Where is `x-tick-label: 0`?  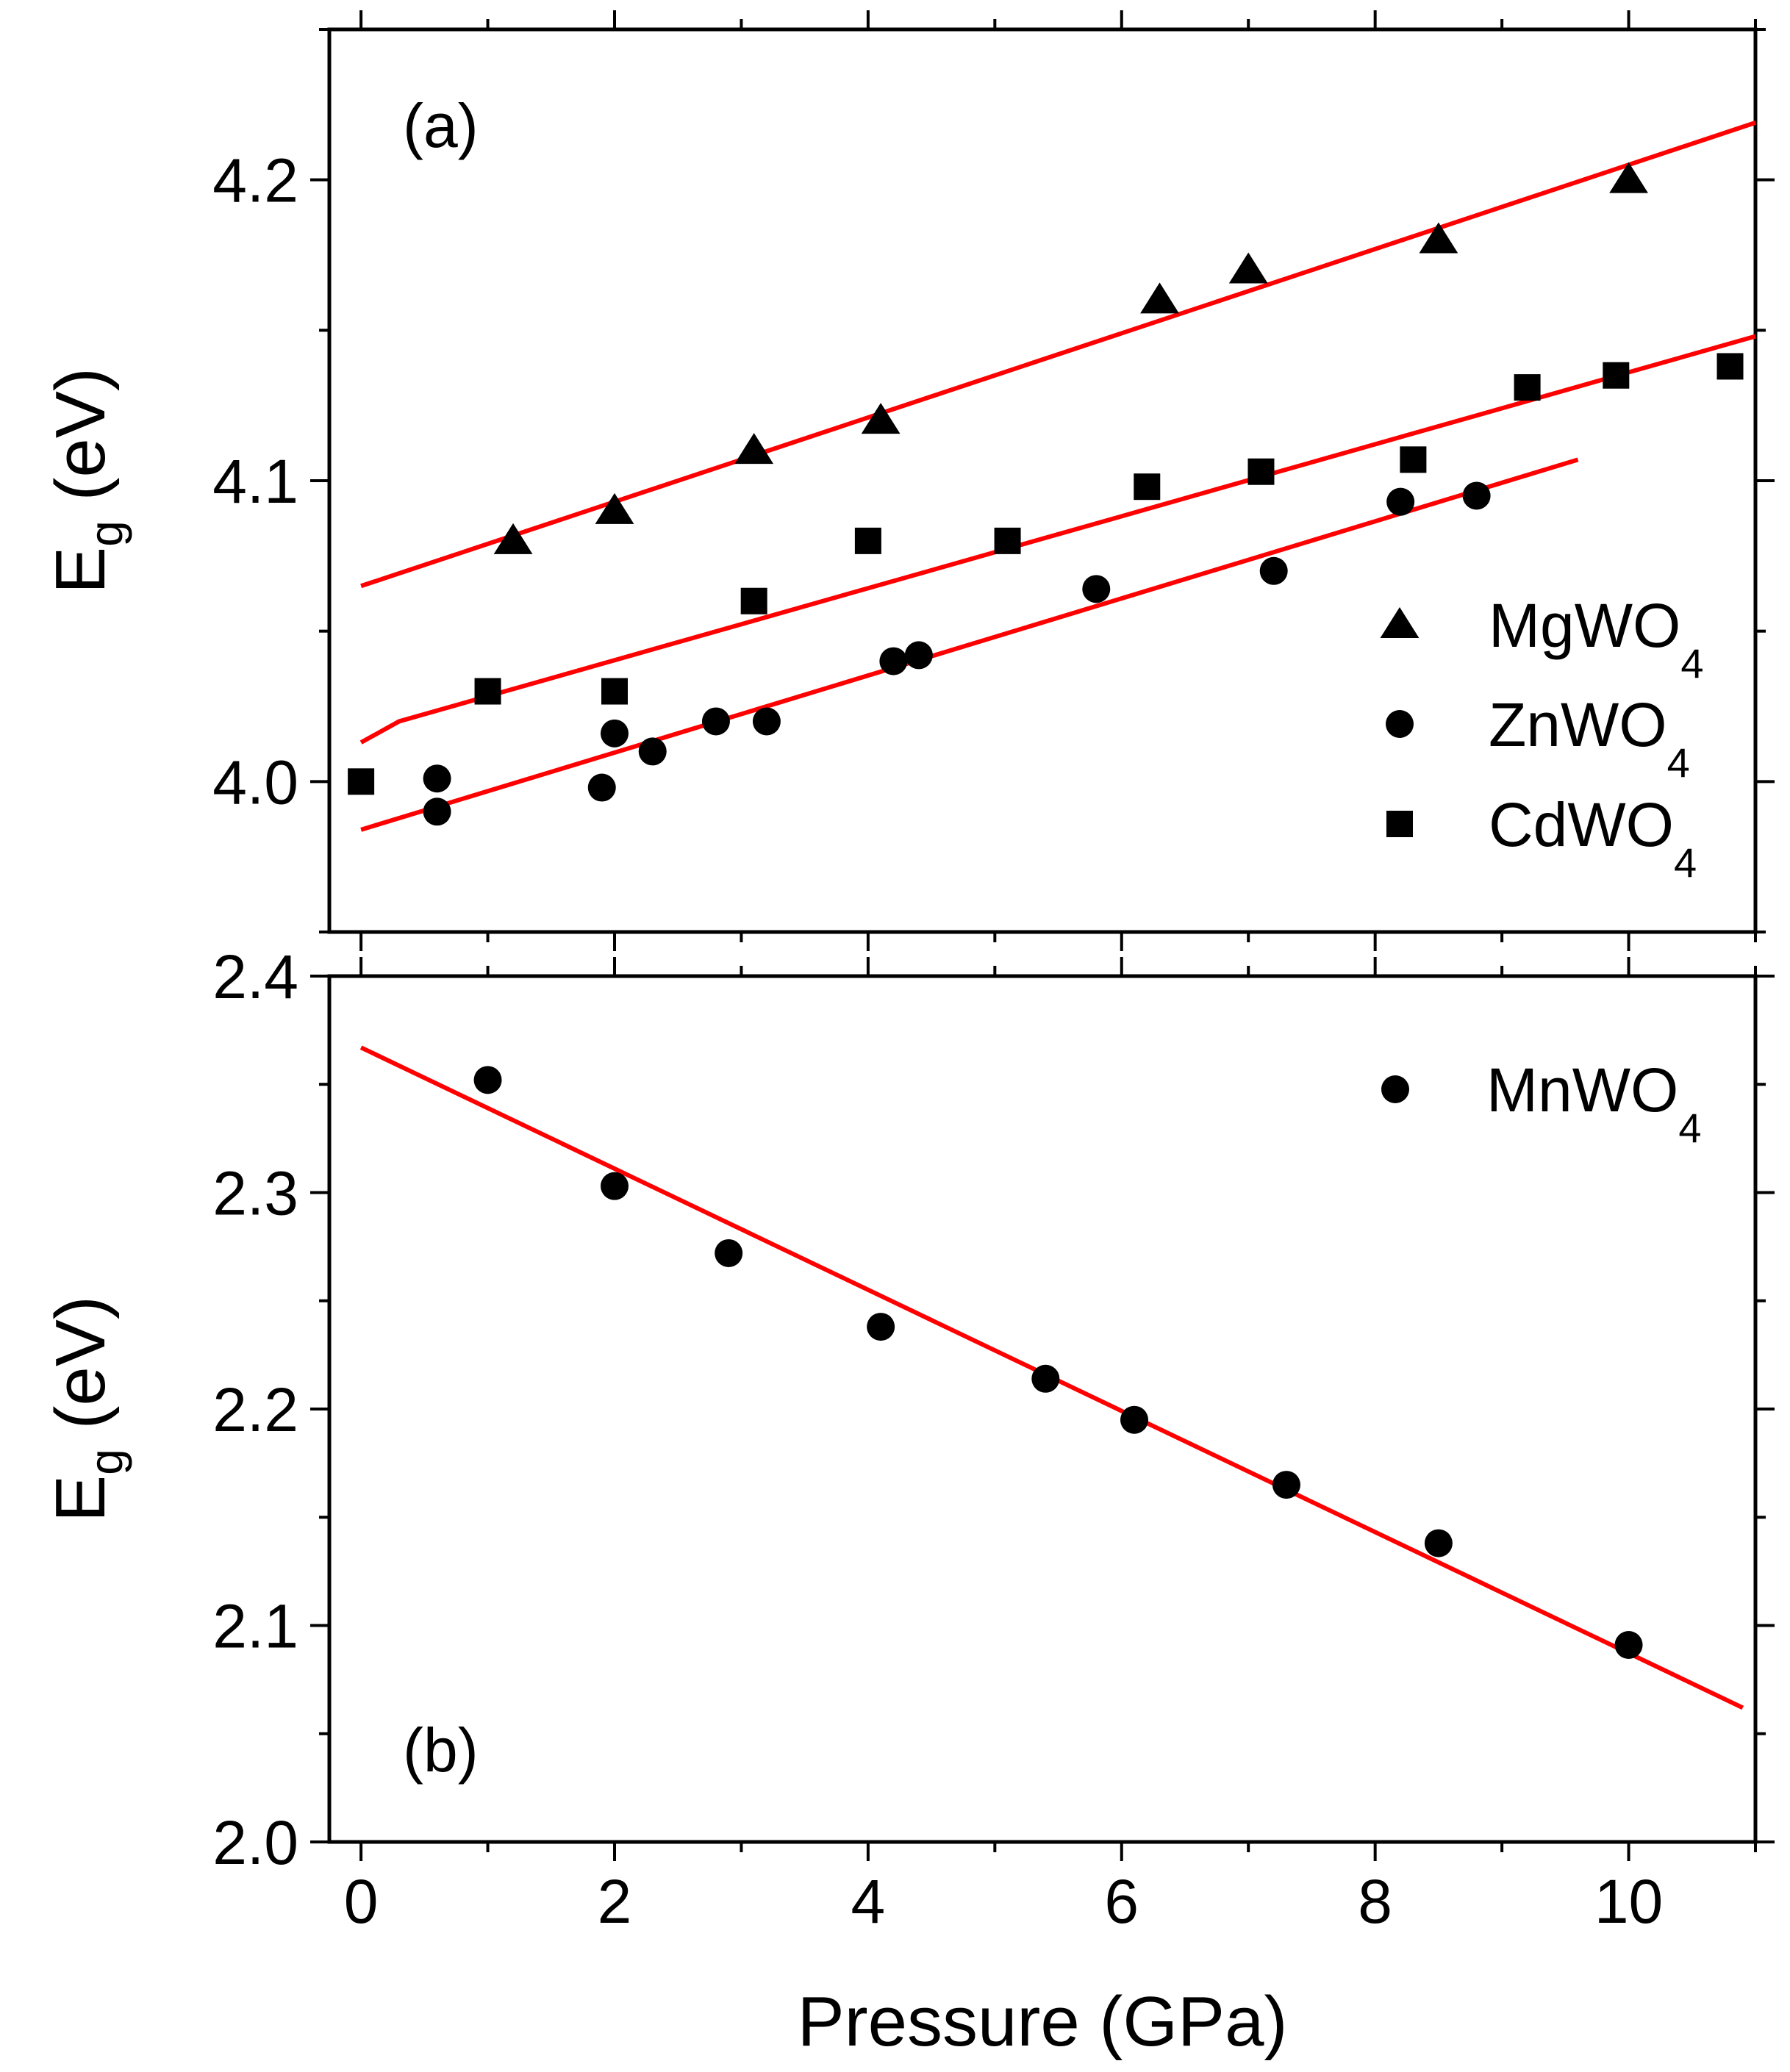
x-tick-label: 0 is located at coordinates (362, 1902).